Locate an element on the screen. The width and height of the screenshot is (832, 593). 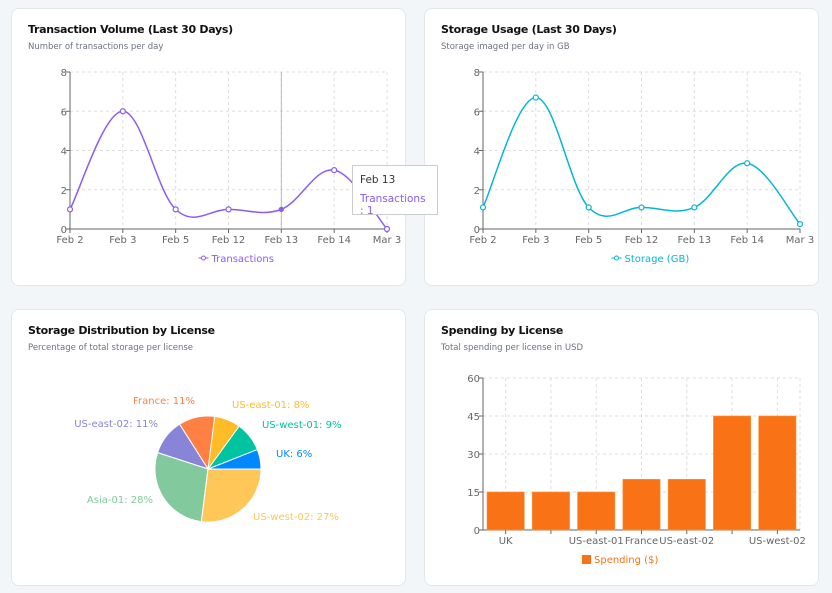
legend-label: Storage (GB) is located at coordinates (657, 259).